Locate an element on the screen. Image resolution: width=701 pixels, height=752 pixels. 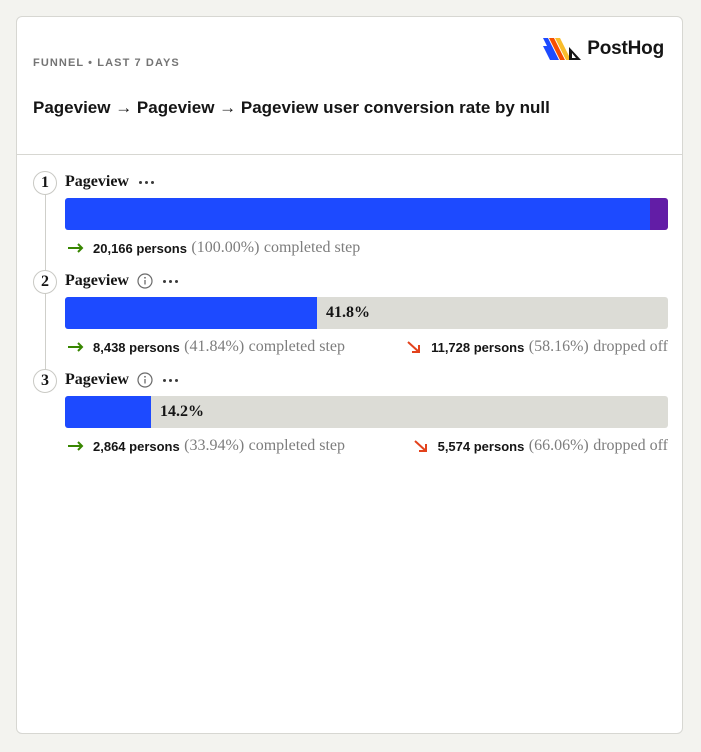
posthog-logo: PostHog is located at coordinates (603, 49).